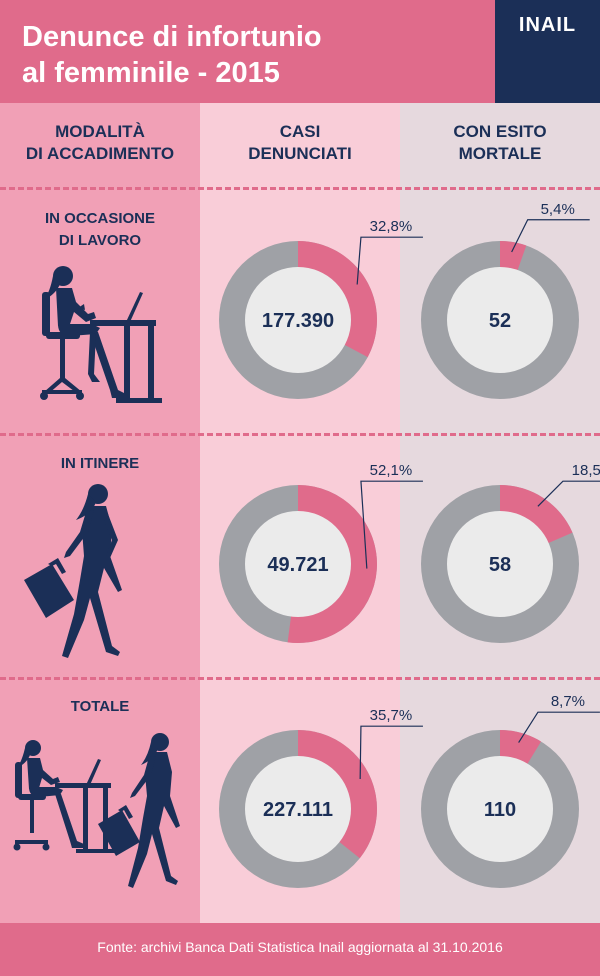  I want to click on column-header-casi: CASI DENUNCIATI, so click(300, 143).